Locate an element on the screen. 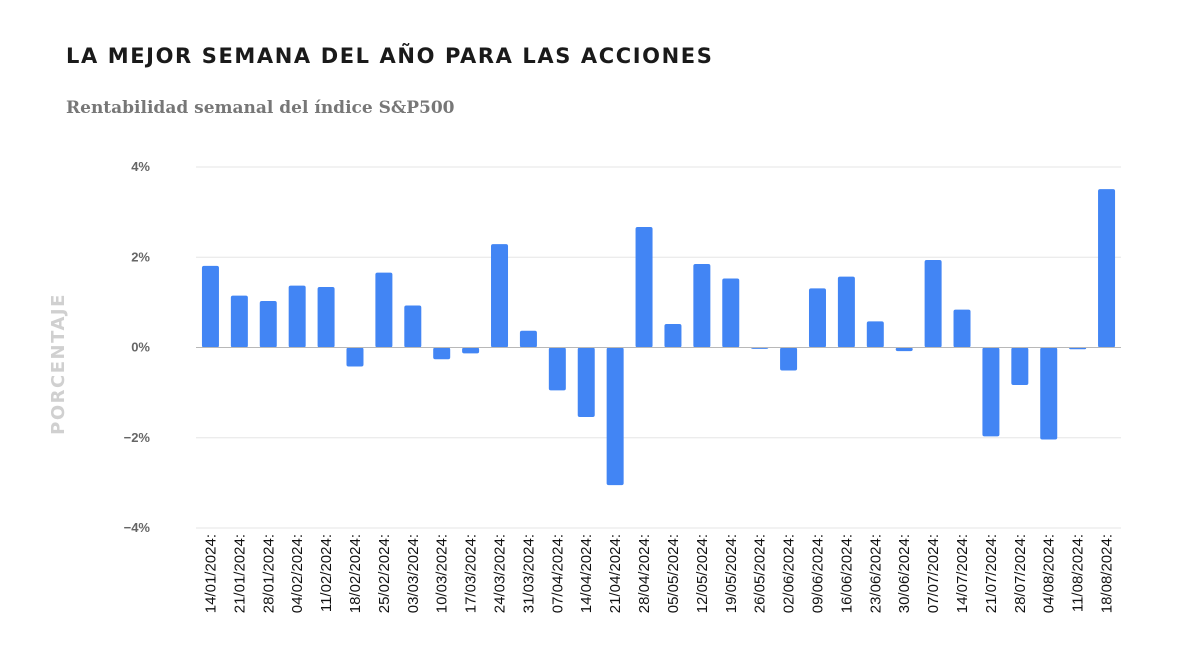 Image resolution: width=1199 pixels, height=661 pixels. x-tick-label: 19/05/2024: is located at coordinates (731, 573).